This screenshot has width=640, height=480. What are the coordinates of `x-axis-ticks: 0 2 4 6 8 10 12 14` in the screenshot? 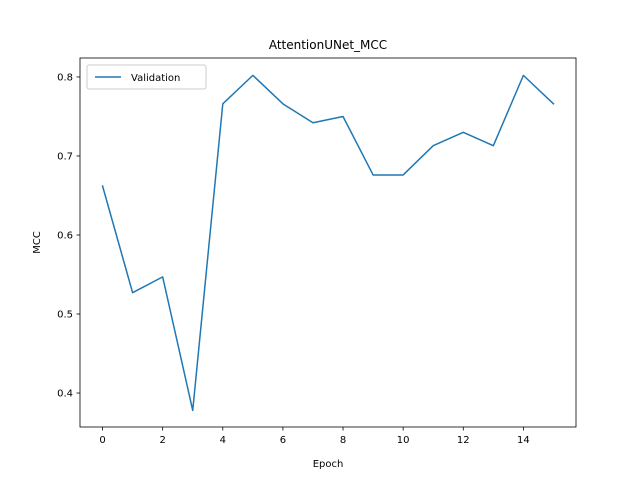 It's located at (314, 436).